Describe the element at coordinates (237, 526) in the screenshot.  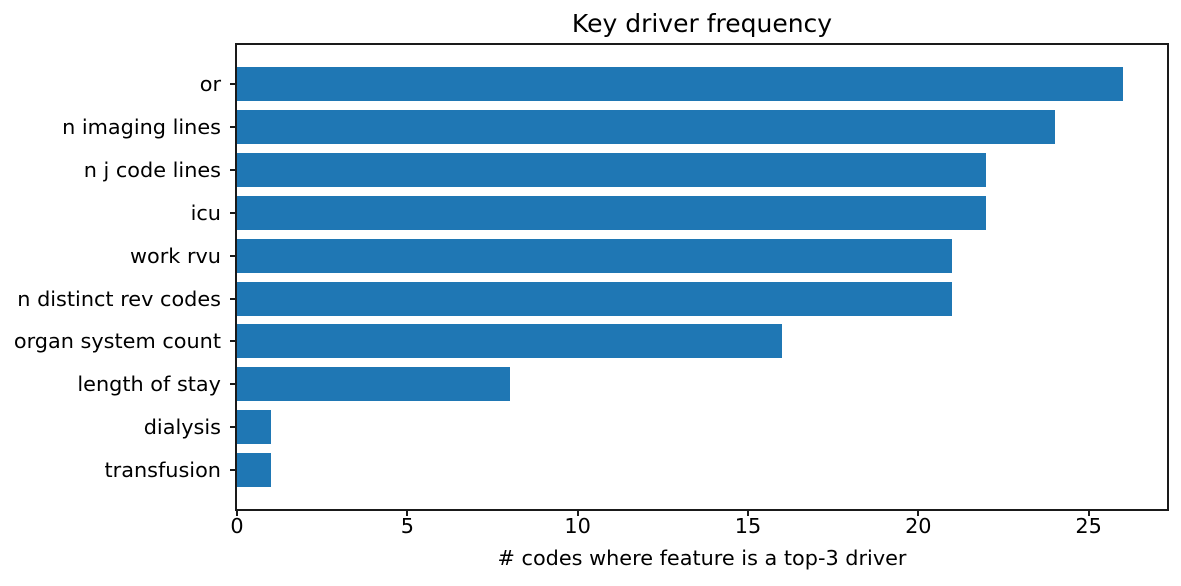
I see `x-tick-label: 0` at that location.